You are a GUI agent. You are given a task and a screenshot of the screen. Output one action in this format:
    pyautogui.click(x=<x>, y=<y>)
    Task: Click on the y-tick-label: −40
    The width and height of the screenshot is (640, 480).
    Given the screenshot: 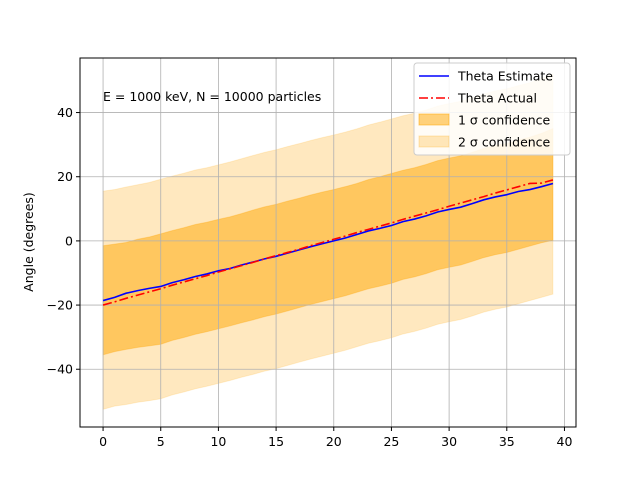 What is the action you would take?
    pyautogui.click(x=60, y=369)
    